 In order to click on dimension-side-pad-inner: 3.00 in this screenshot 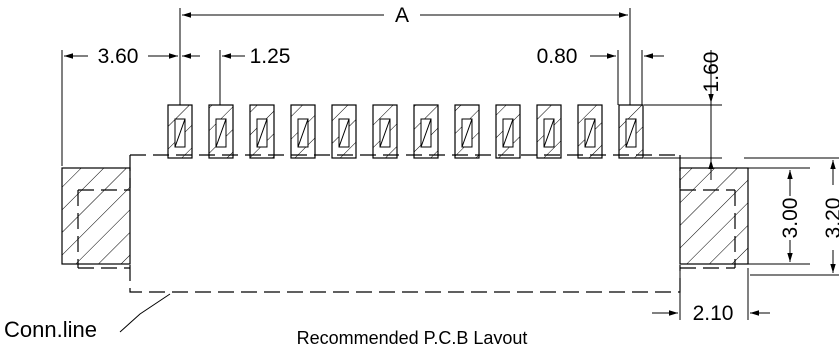, I will do `click(779, 216)`.